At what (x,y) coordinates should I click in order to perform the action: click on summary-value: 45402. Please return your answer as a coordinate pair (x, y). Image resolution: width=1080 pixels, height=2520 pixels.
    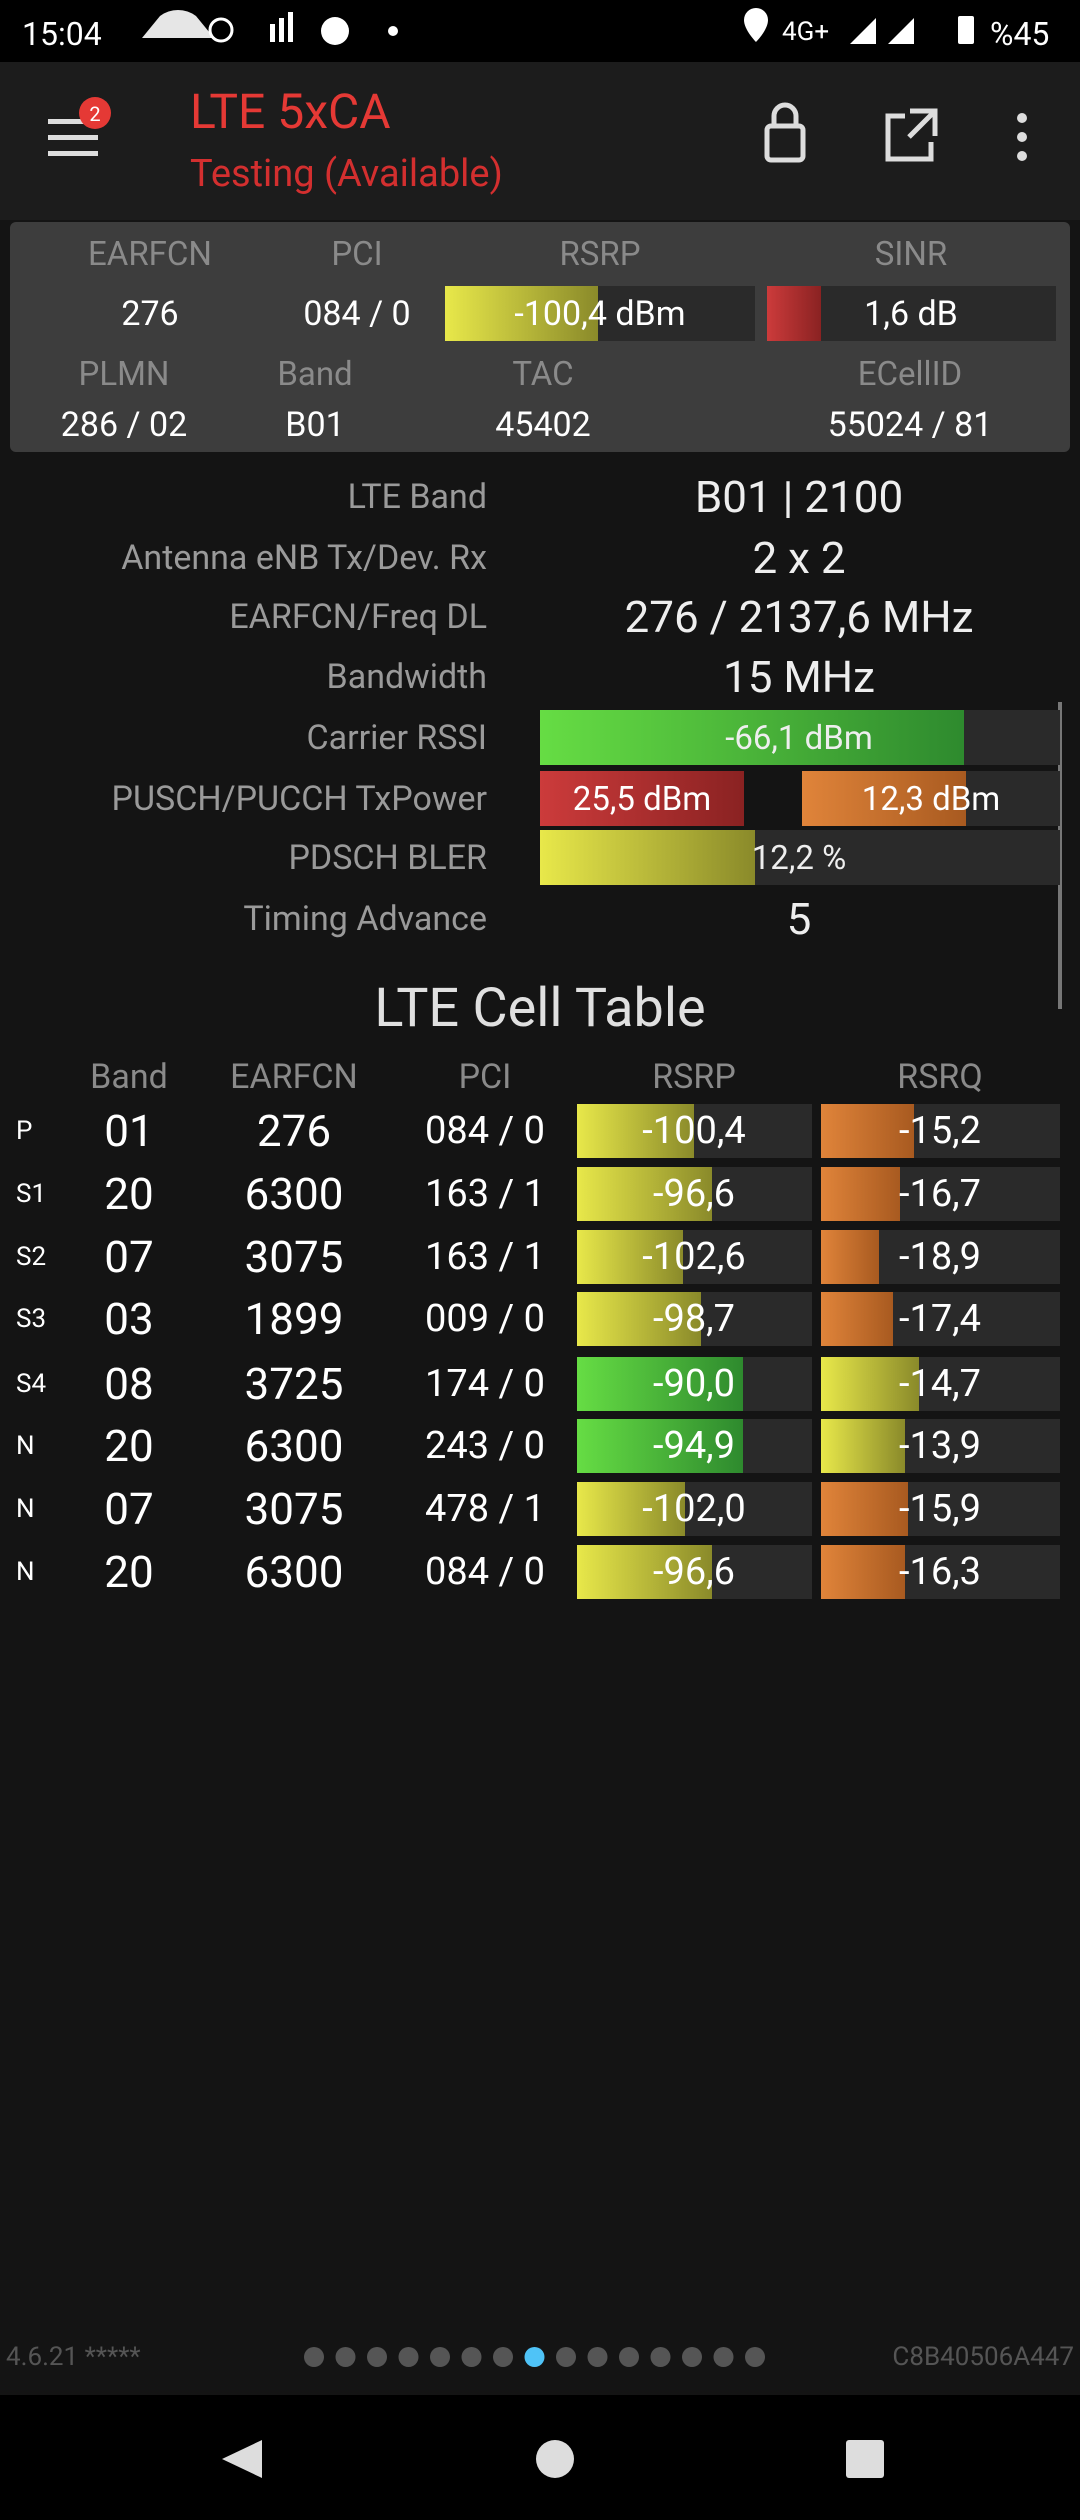
    Looking at the image, I should click on (543, 425).